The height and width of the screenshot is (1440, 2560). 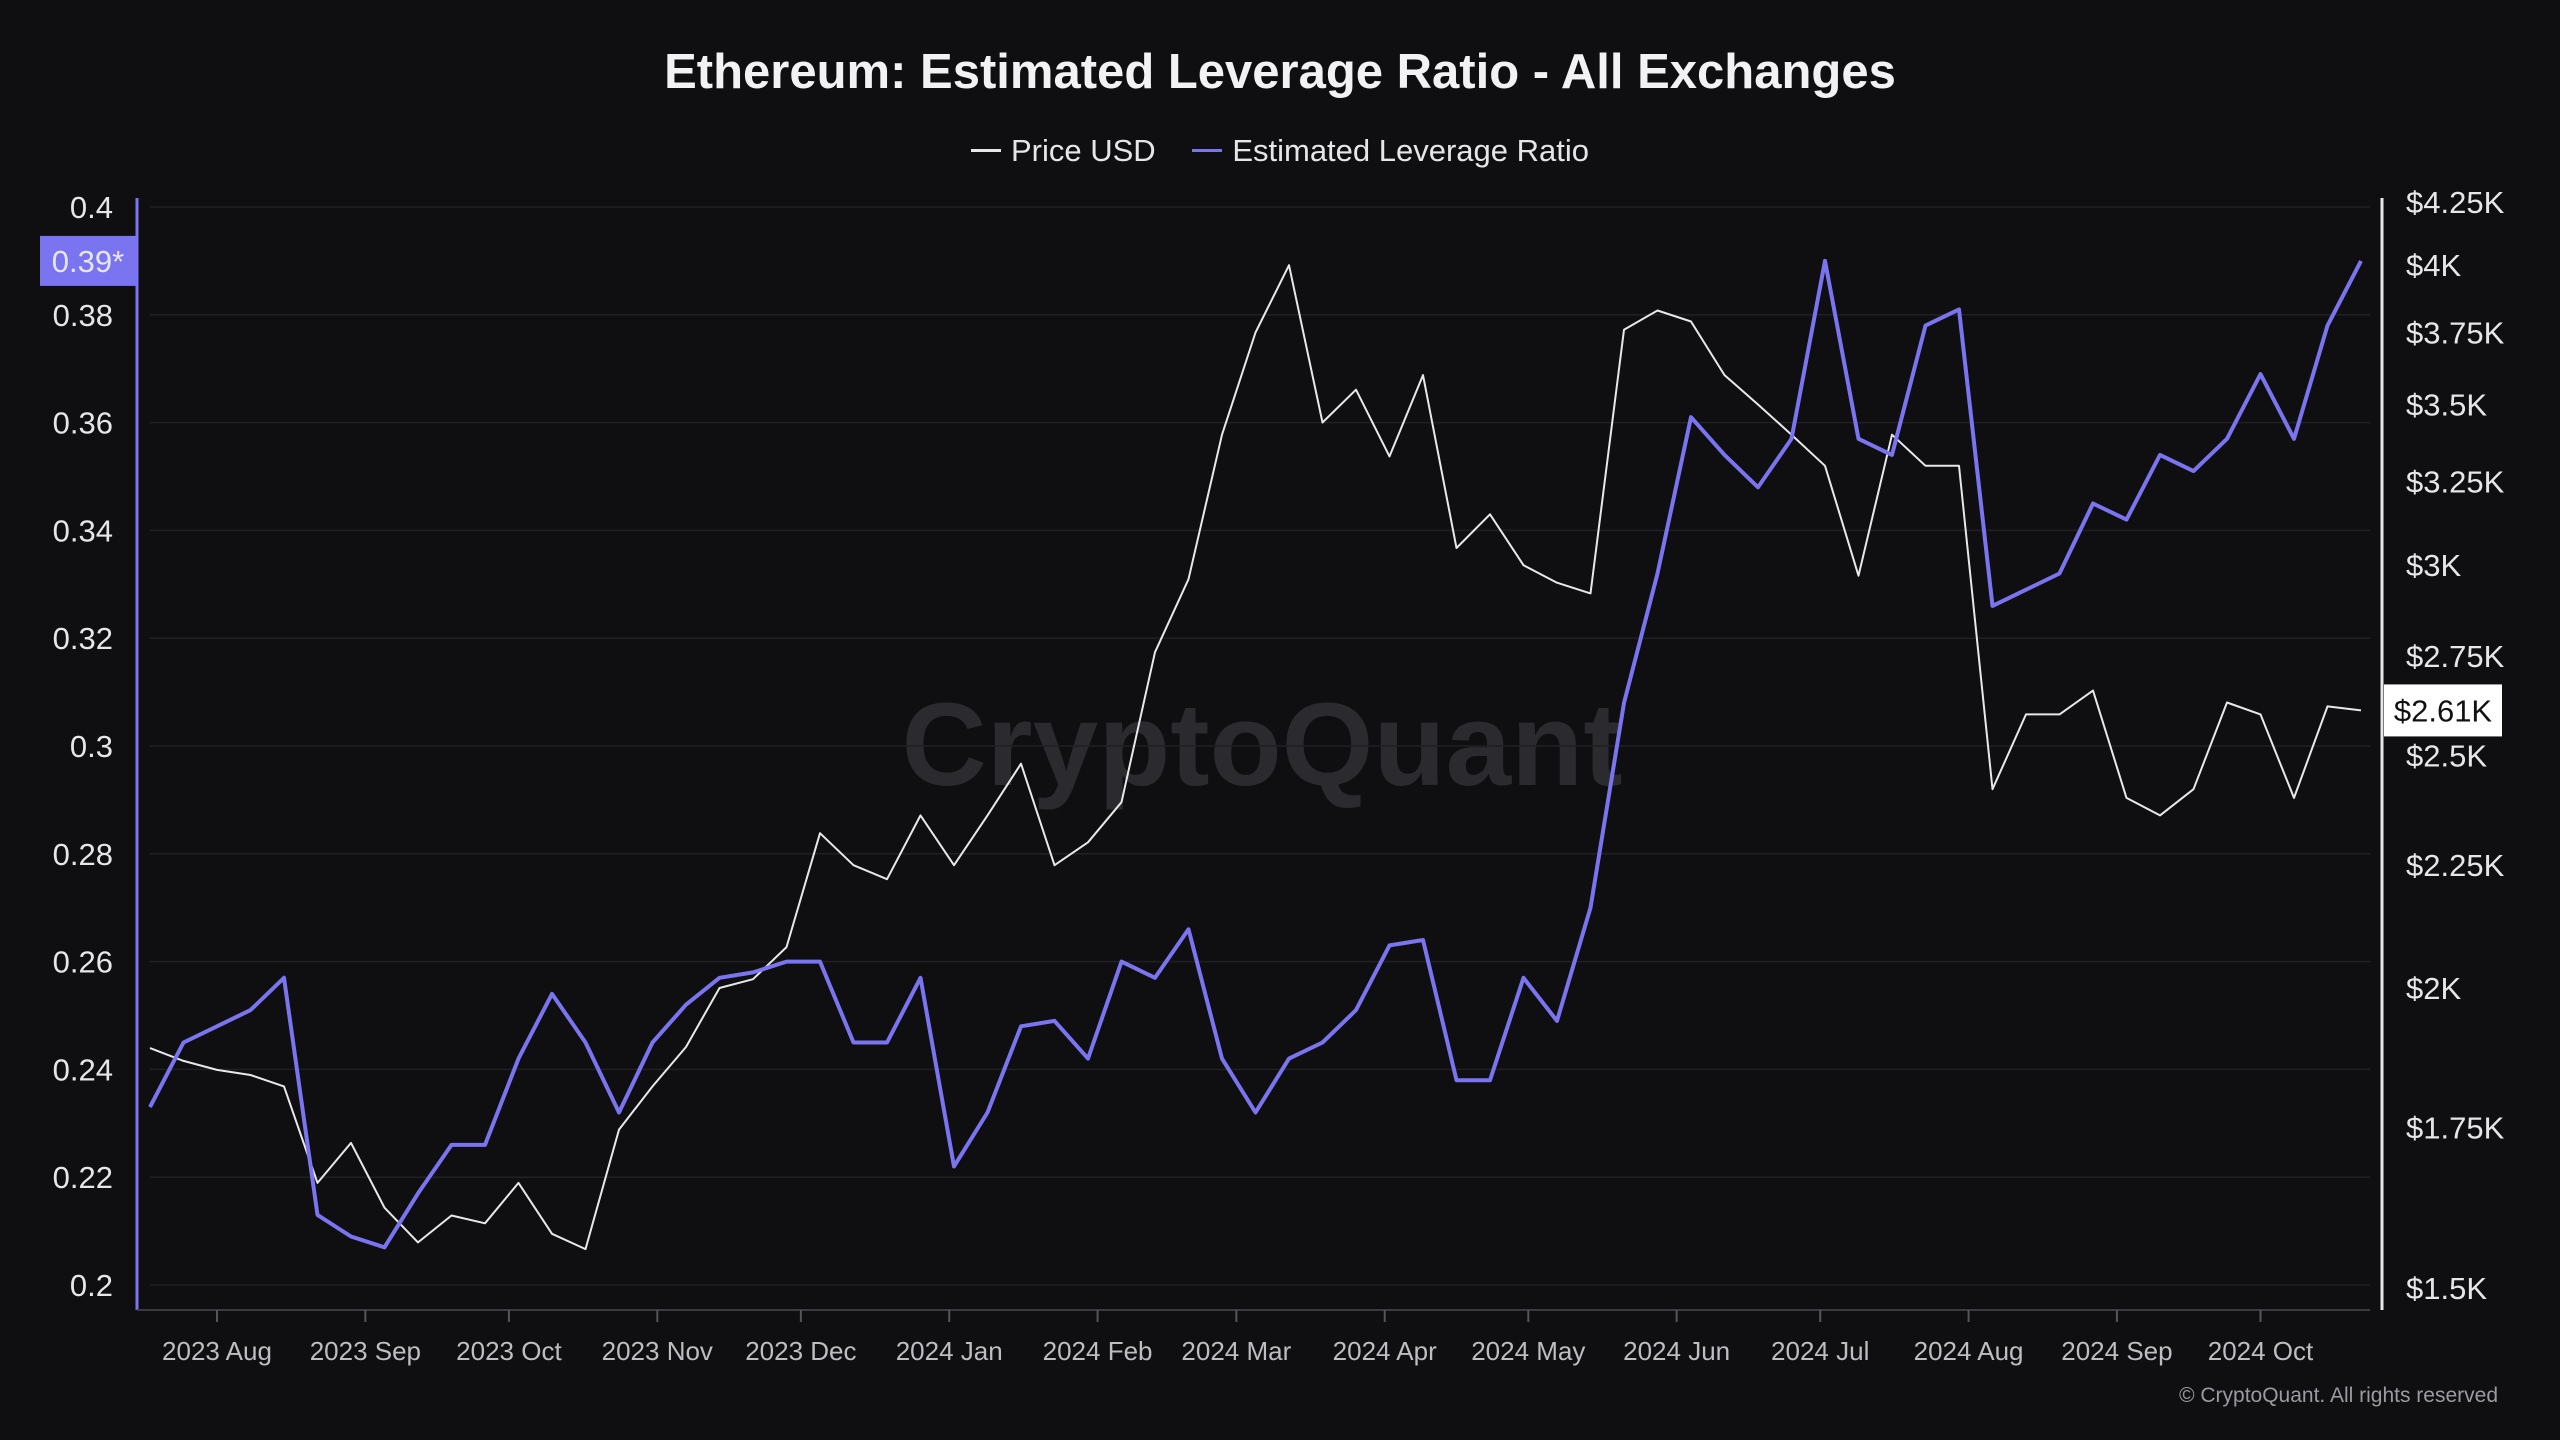 What do you see at coordinates (2433, 565) in the screenshot?
I see `y-right-tick-label: $3K` at bounding box center [2433, 565].